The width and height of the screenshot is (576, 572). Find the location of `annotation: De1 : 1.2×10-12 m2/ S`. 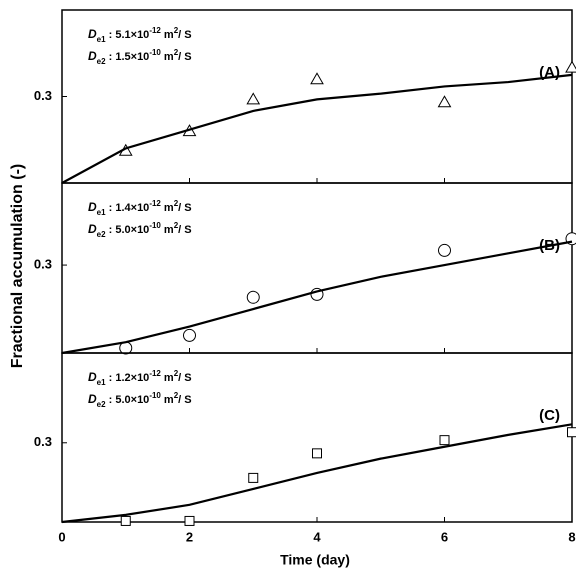

annotation: De1 : 1.2×10-12 m2/ S is located at coordinates (140, 378).